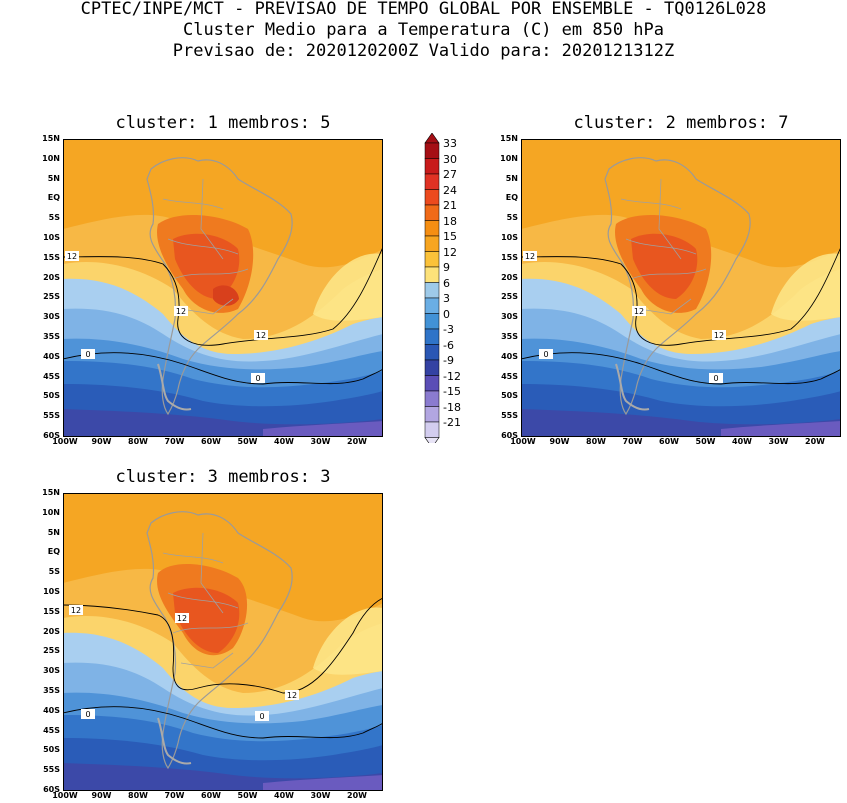  I want to click on colorbar-label: -3, so click(448, 329).